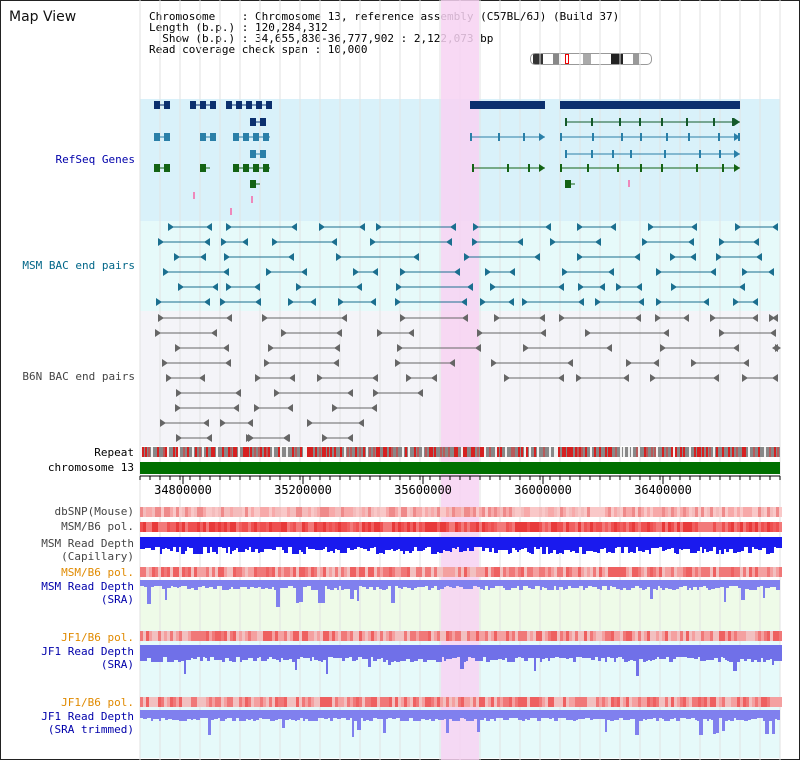 This screenshot has width=800, height=760. Describe the element at coordinates (95, 159) in the screenshot. I see `track-label-refseq: RefSeq Genes` at that location.